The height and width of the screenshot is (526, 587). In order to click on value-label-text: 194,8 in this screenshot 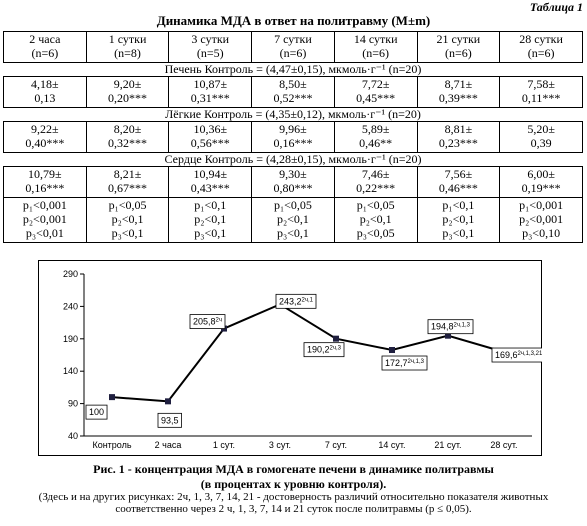, I will do `click(442, 327)`.